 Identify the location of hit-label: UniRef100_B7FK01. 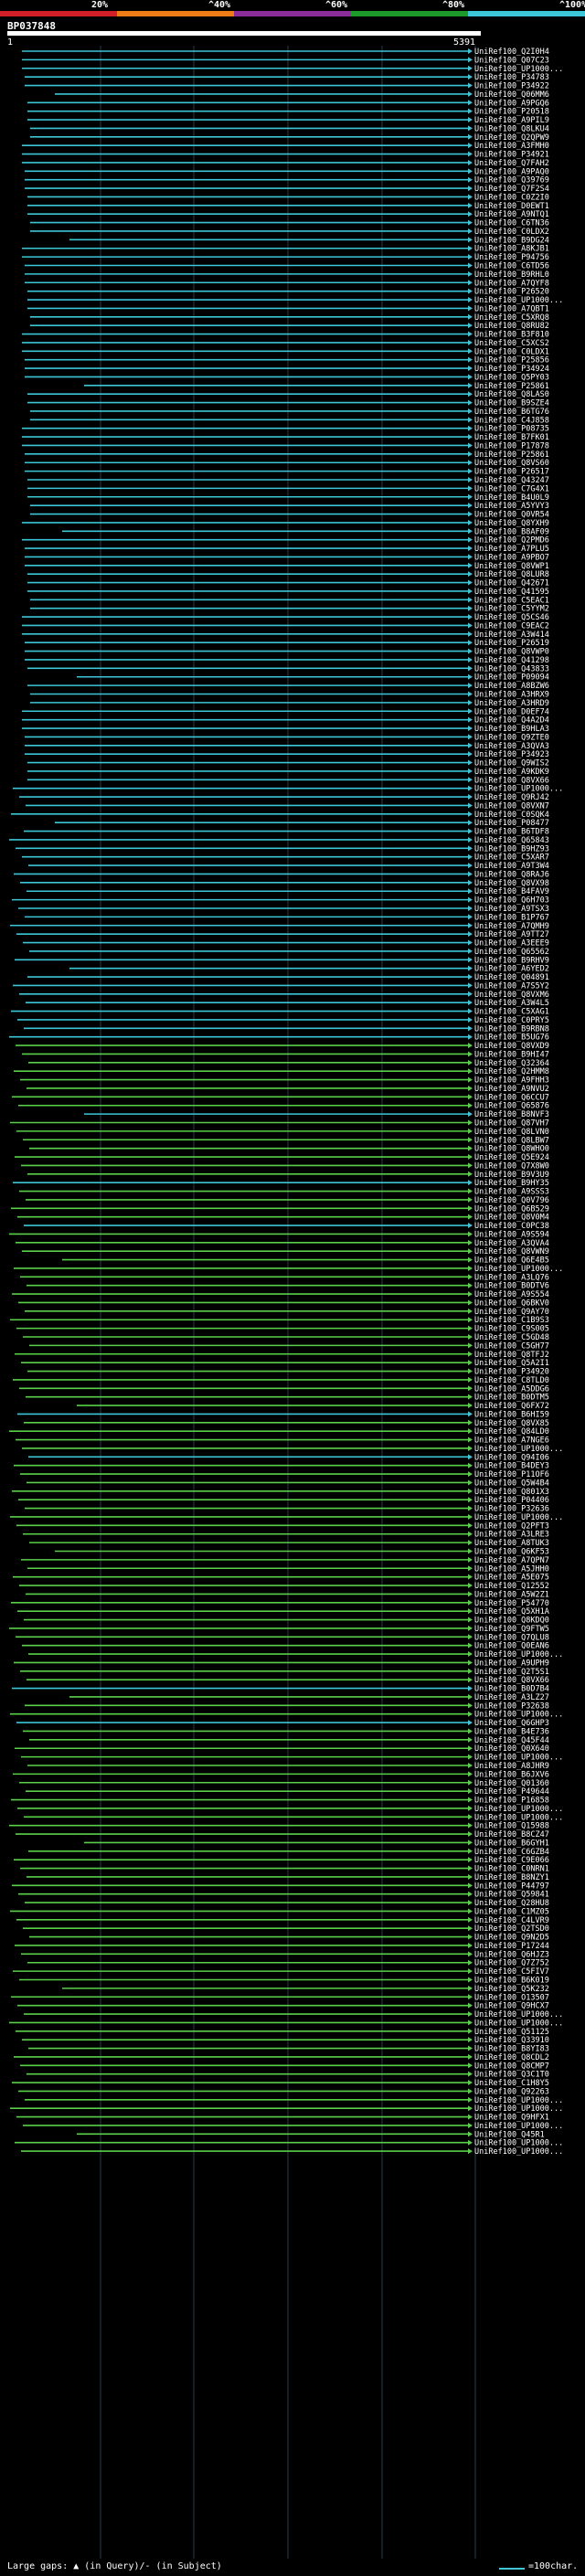
(512, 437).